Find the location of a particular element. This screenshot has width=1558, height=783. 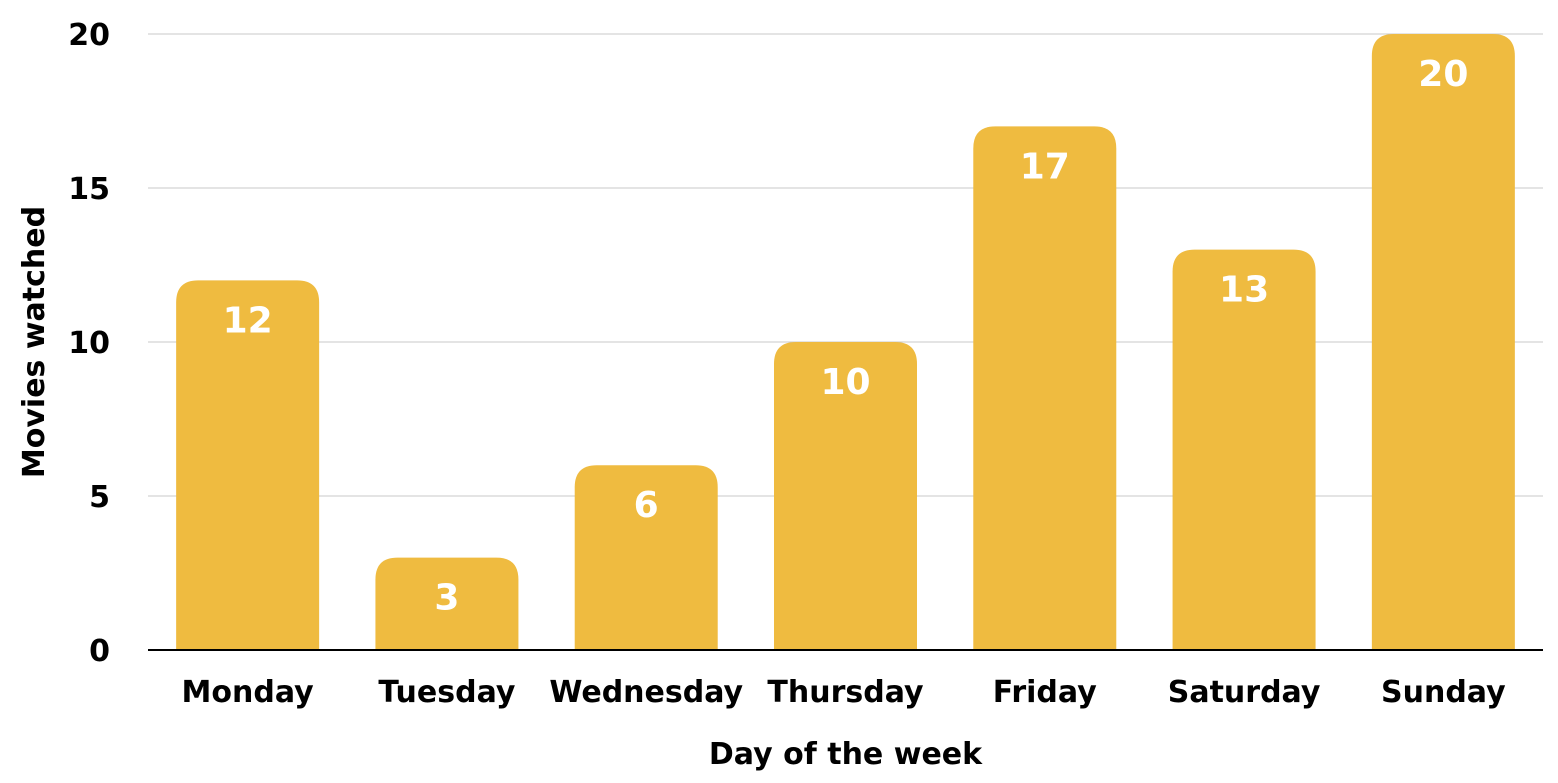

y-tick-label: 20 is located at coordinates (89, 35).